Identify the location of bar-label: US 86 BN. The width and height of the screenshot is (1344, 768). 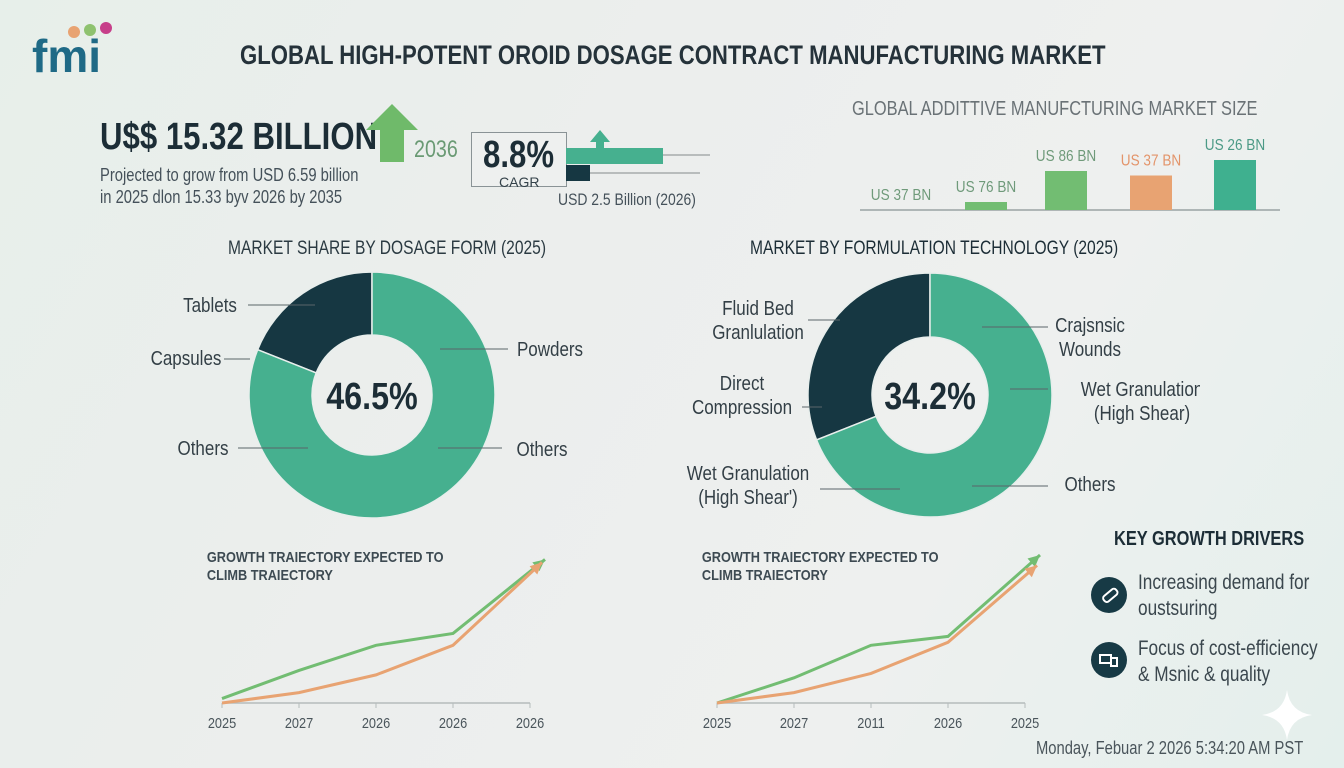
(1066, 156).